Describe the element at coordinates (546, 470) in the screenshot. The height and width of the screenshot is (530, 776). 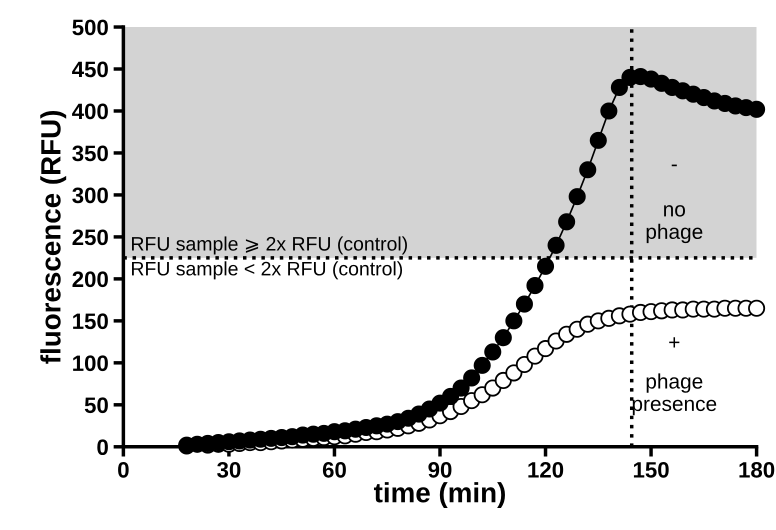
I see `x-tick-label: 120` at that location.